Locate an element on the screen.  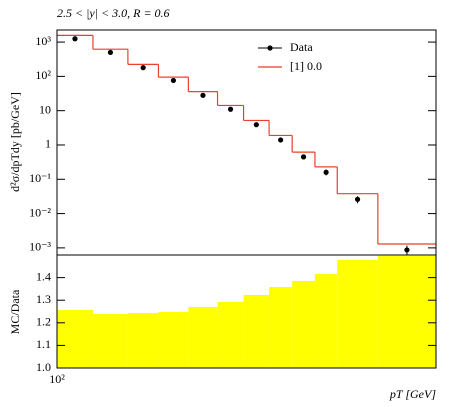
ratio-y-tick-label: 1.4 is located at coordinates (43, 276).